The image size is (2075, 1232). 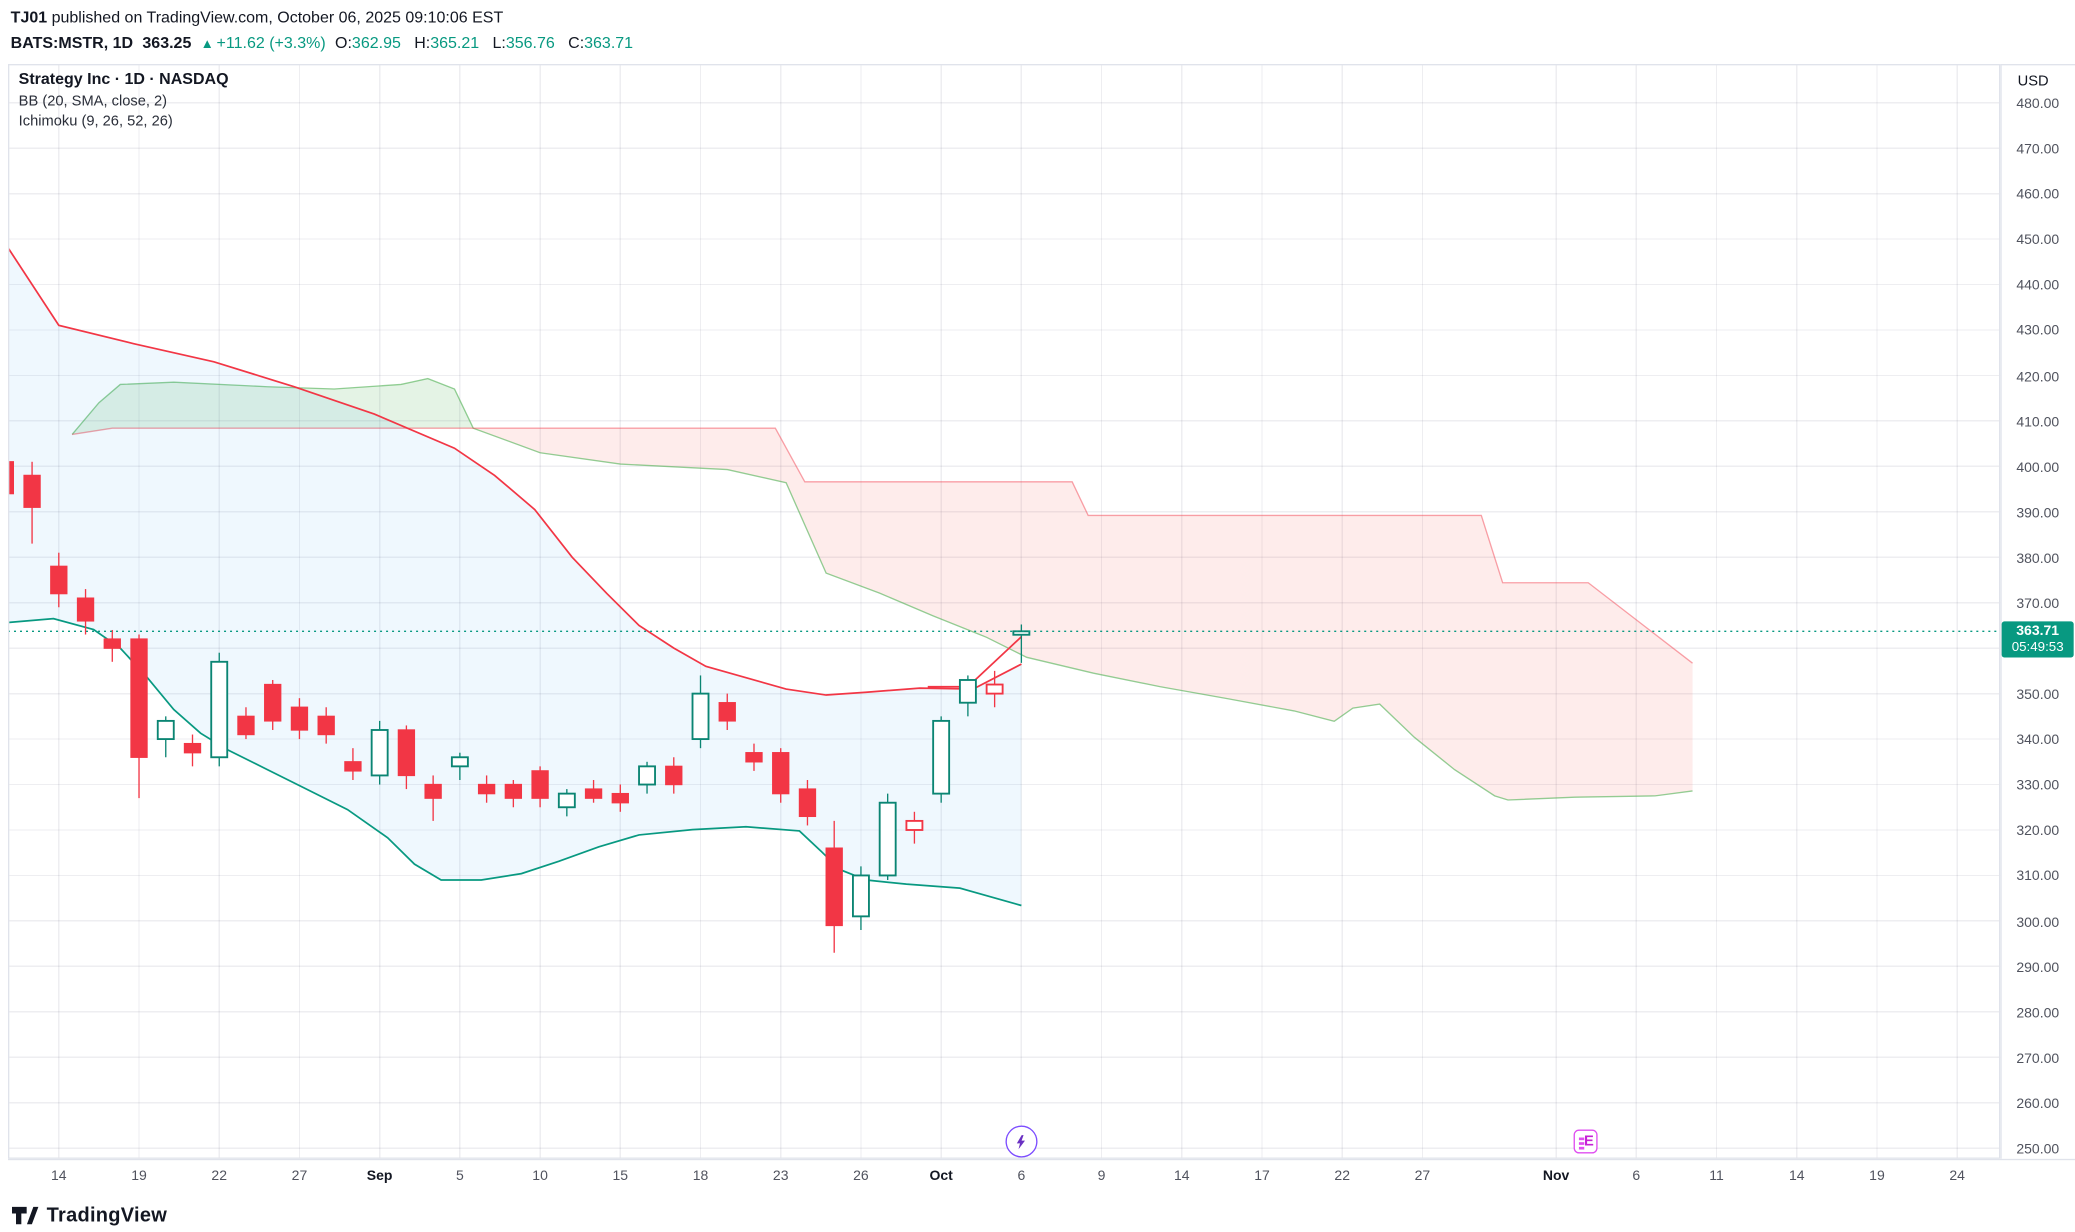 What do you see at coordinates (2038, 194) in the screenshot?
I see `price-tick-label: 460.00` at bounding box center [2038, 194].